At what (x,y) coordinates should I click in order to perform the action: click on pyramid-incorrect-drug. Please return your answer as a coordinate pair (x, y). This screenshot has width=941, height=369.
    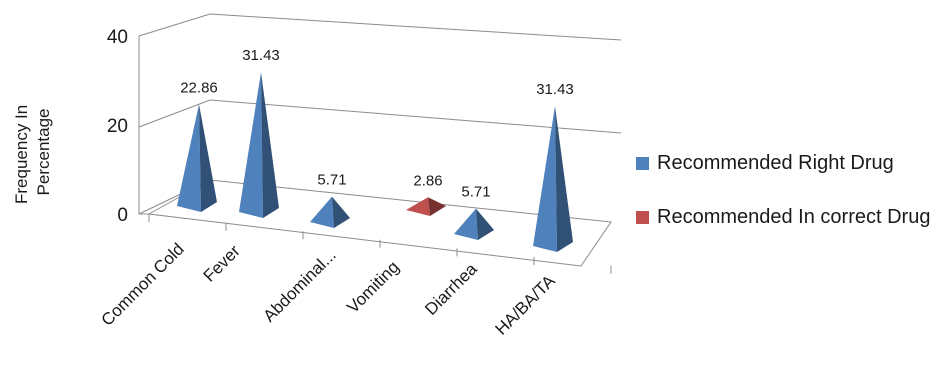
    Looking at the image, I should click on (426, 206).